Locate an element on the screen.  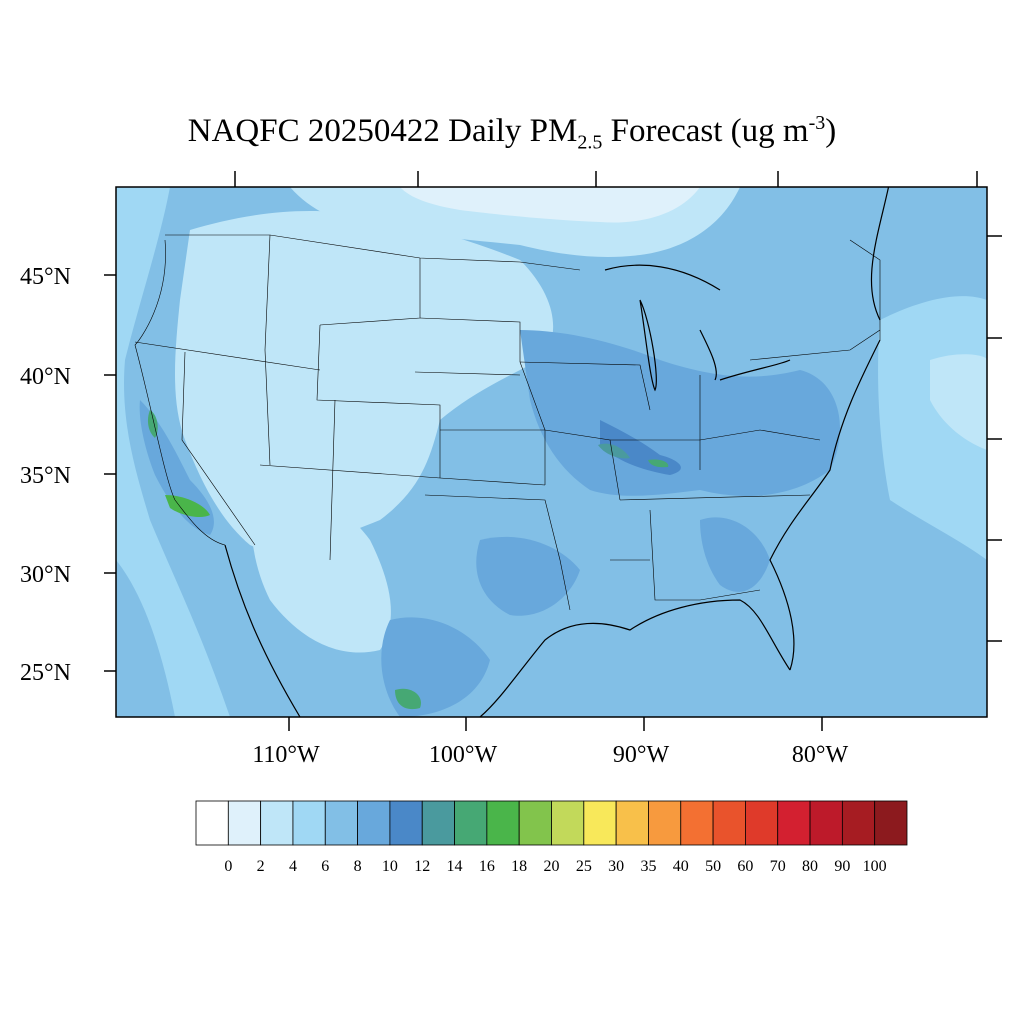
field-socal-high is located at coordinates (187, 506).